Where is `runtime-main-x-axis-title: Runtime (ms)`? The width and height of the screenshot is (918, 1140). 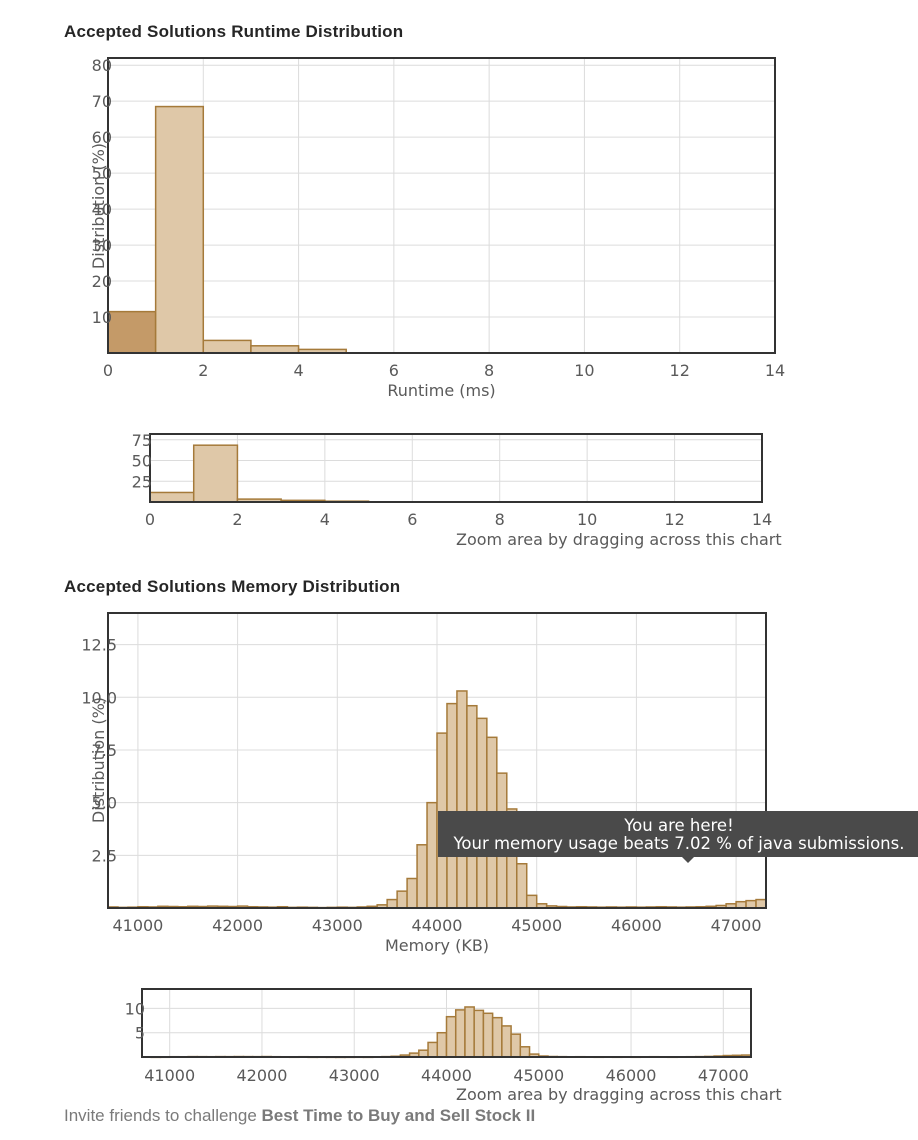 runtime-main-x-axis-title: Runtime (ms) is located at coordinates (441, 390).